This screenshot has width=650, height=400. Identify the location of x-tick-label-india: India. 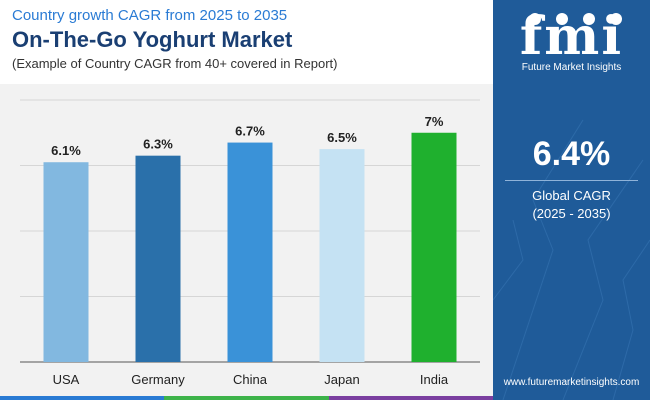
(434, 379).